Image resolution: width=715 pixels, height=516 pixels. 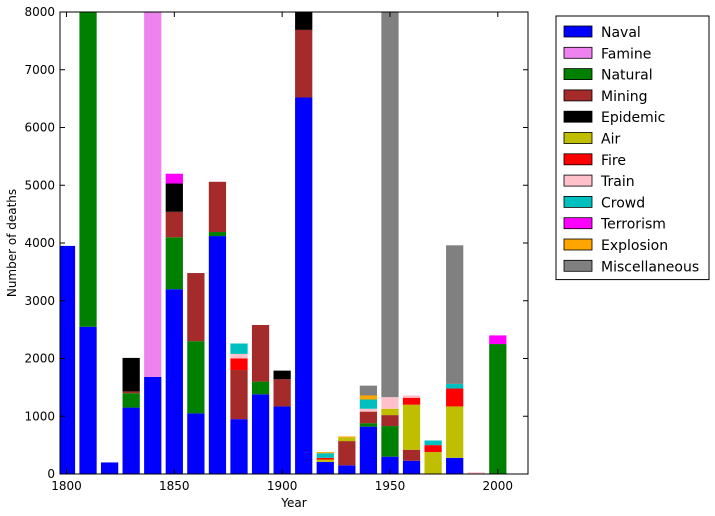 What do you see at coordinates (578, 265) in the screenshot?
I see `legend-swatch-miscellaneous` at bounding box center [578, 265].